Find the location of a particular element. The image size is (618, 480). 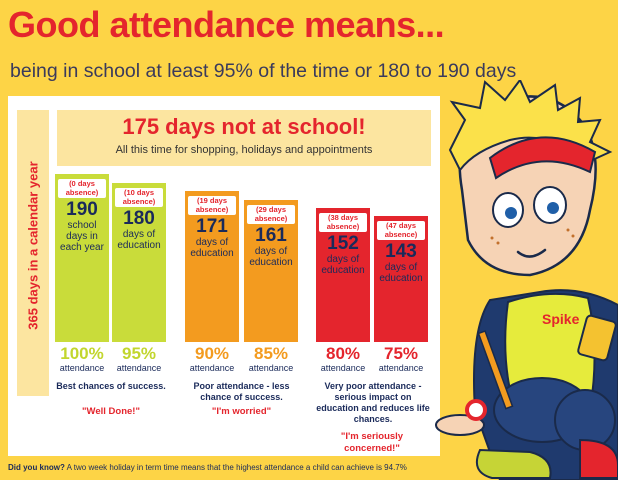

chart-bar: (10 days absence) 180 days of education is located at coordinates (139, 262).